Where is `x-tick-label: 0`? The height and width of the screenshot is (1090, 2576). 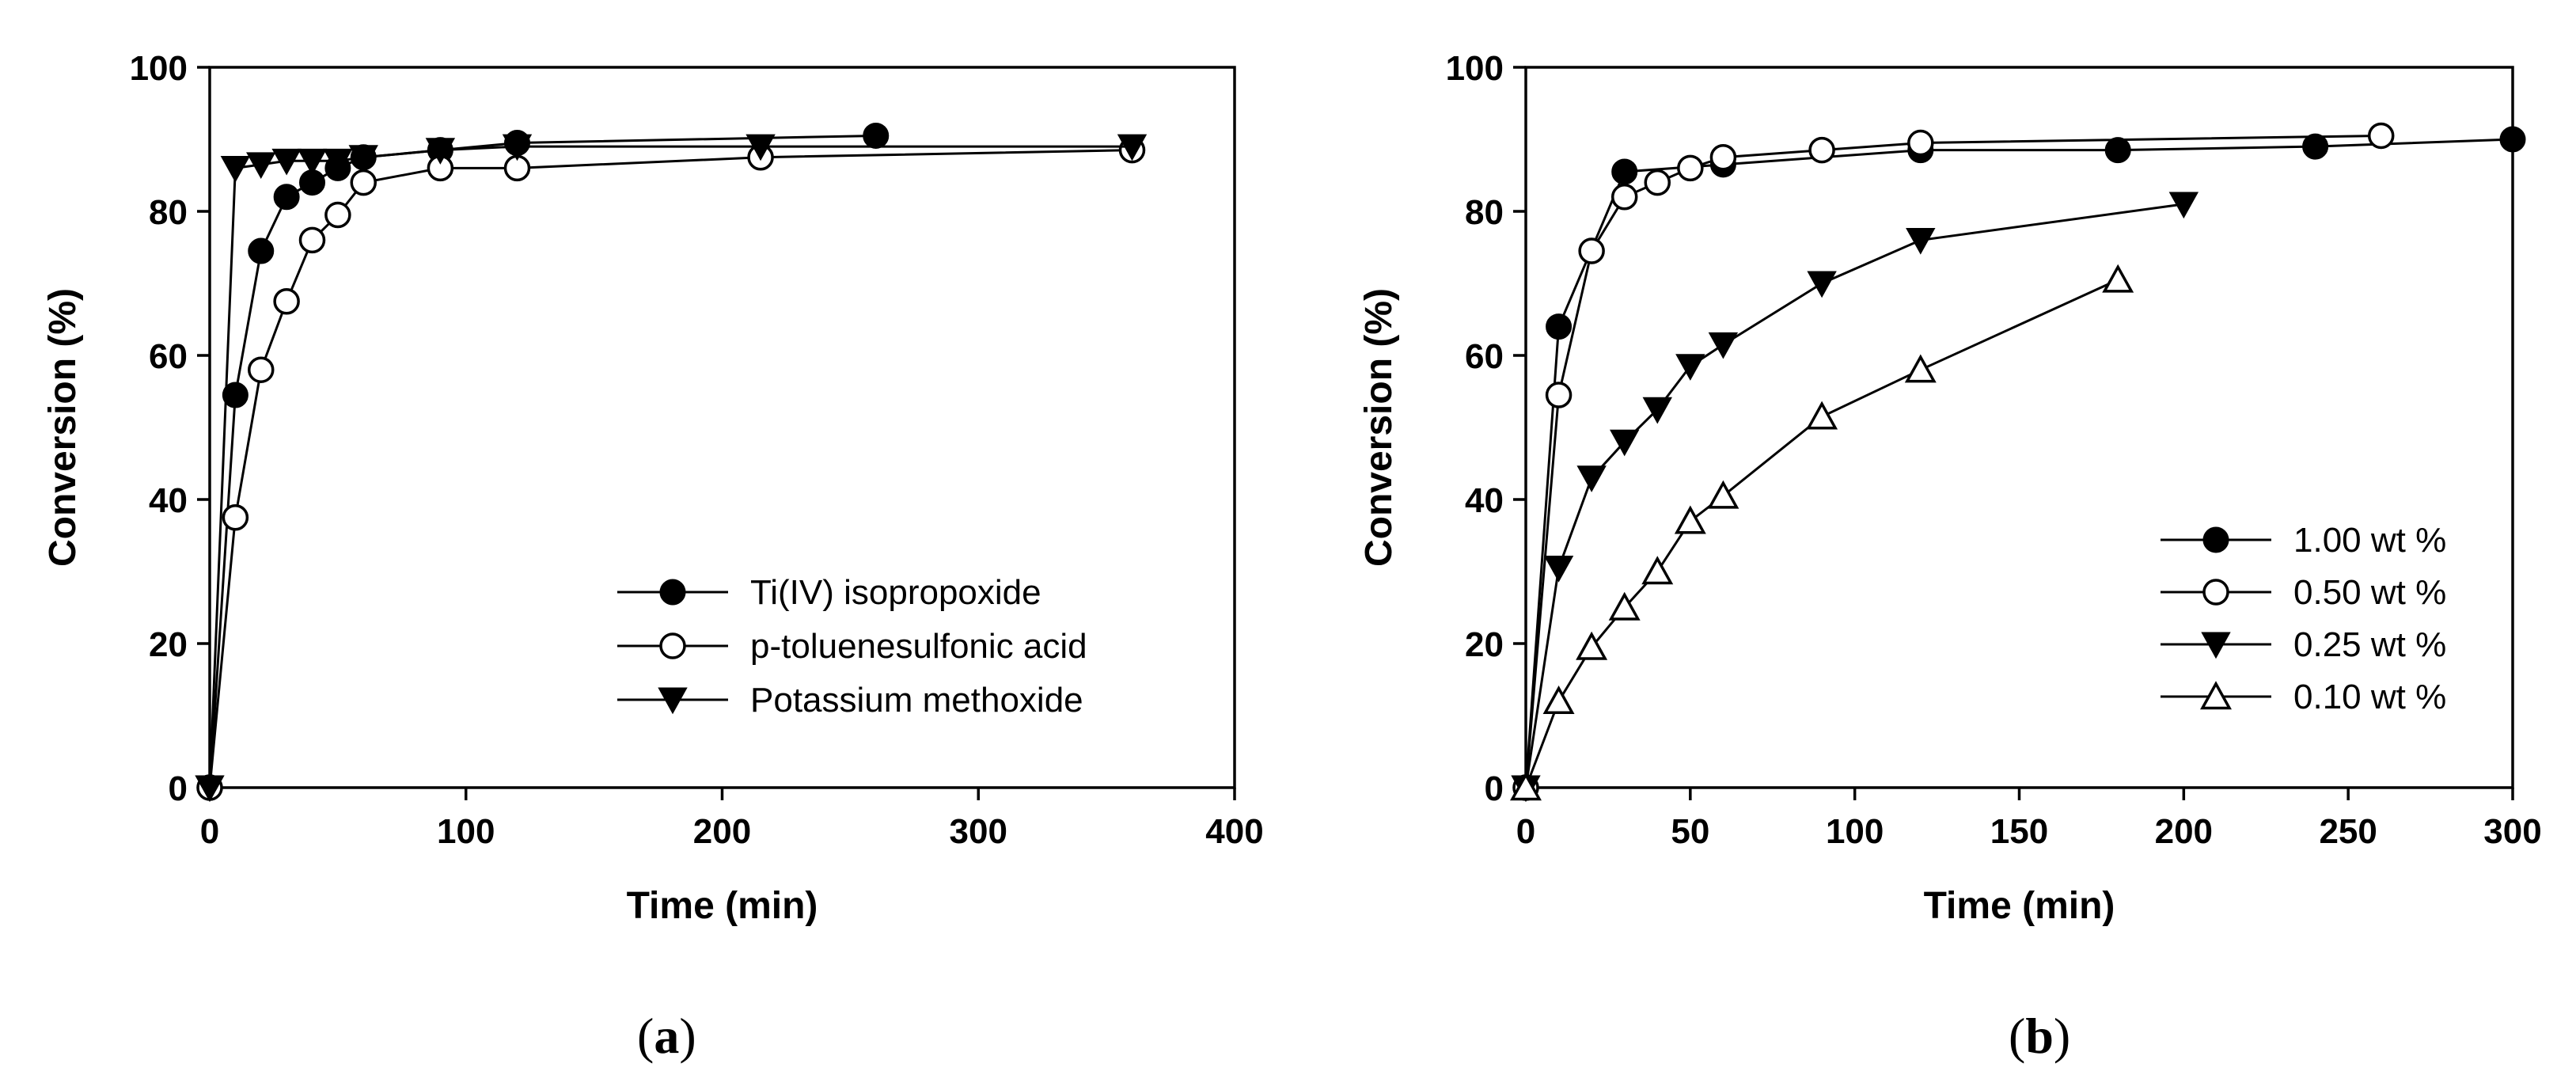
x-tick-label: 0 is located at coordinates (209, 831).